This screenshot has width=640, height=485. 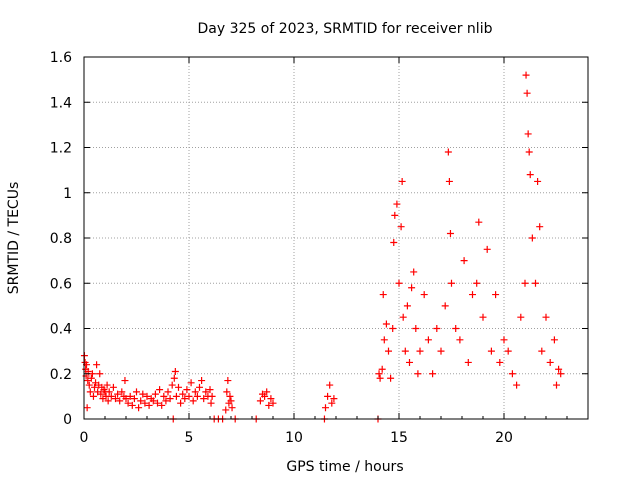 What do you see at coordinates (294, 438) in the screenshot?
I see `x-tick-label: 10` at bounding box center [294, 438].